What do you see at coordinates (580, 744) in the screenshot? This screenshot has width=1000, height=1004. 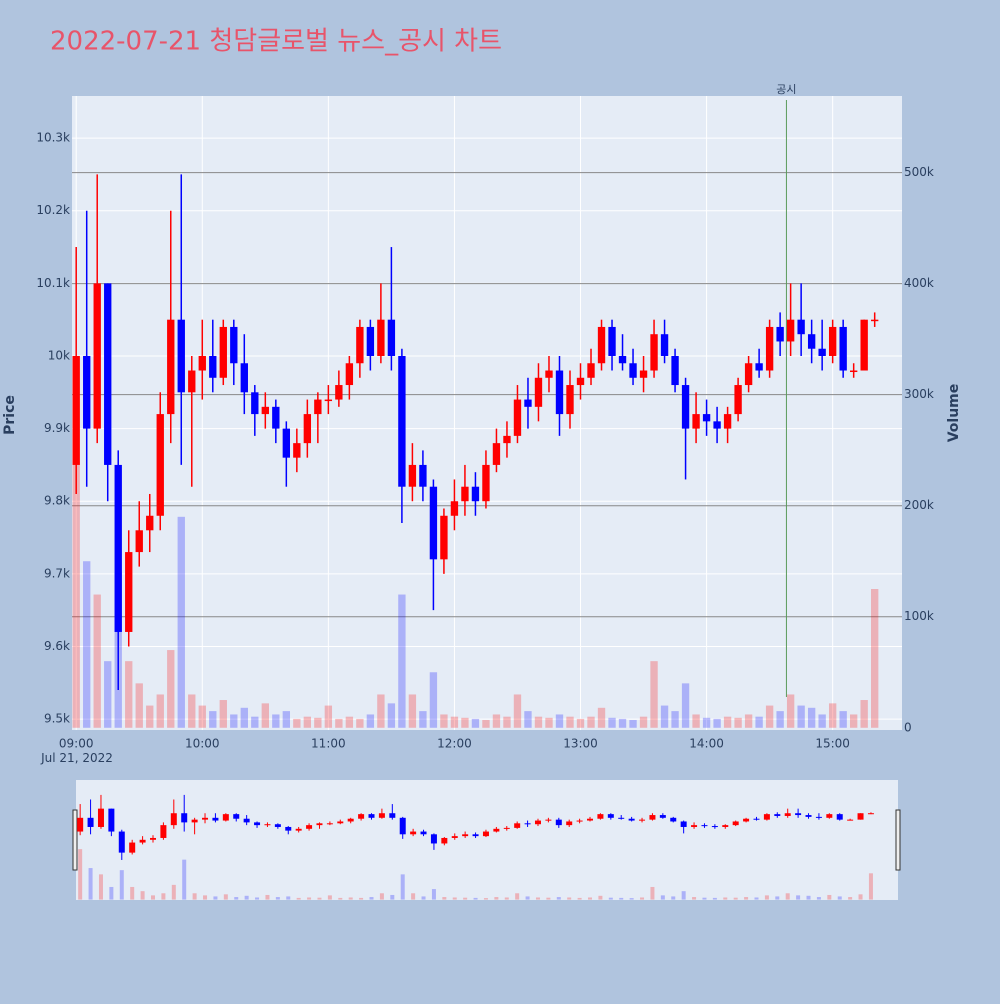 I see `x-tick-label: 13:00` at bounding box center [580, 744].